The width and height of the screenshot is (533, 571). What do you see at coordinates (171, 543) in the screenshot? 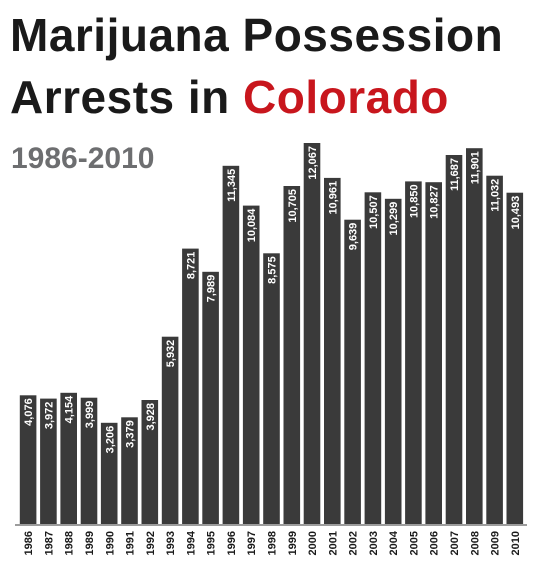
I see `category-label-1993: 1993` at bounding box center [171, 543].